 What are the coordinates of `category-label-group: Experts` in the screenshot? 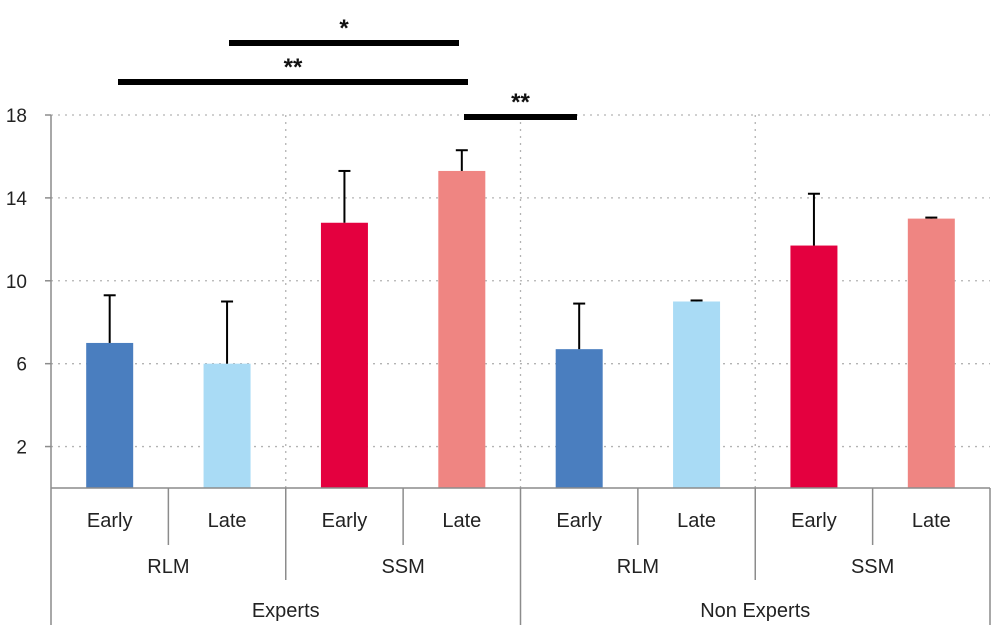 It's located at (286, 611).